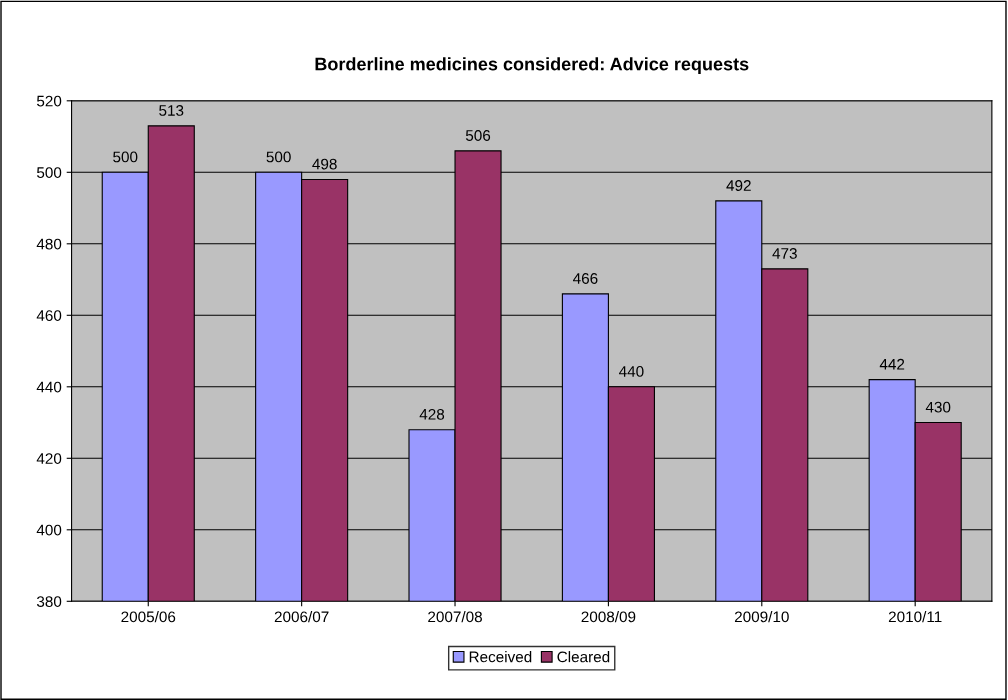 This screenshot has height=700, width=1008. Describe the element at coordinates (148, 617) in the screenshot. I see `x-tick-label: 2005/06` at that location.